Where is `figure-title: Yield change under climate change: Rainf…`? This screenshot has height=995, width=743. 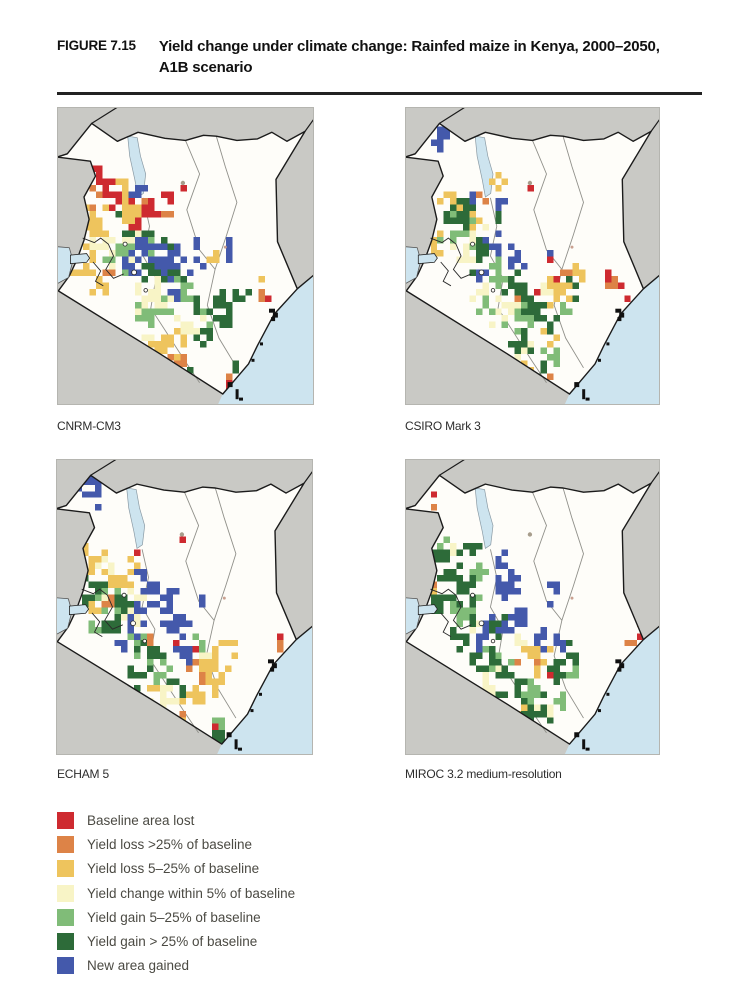 figure-title: Yield change under climate change: Rainf… is located at coordinates (409, 57).